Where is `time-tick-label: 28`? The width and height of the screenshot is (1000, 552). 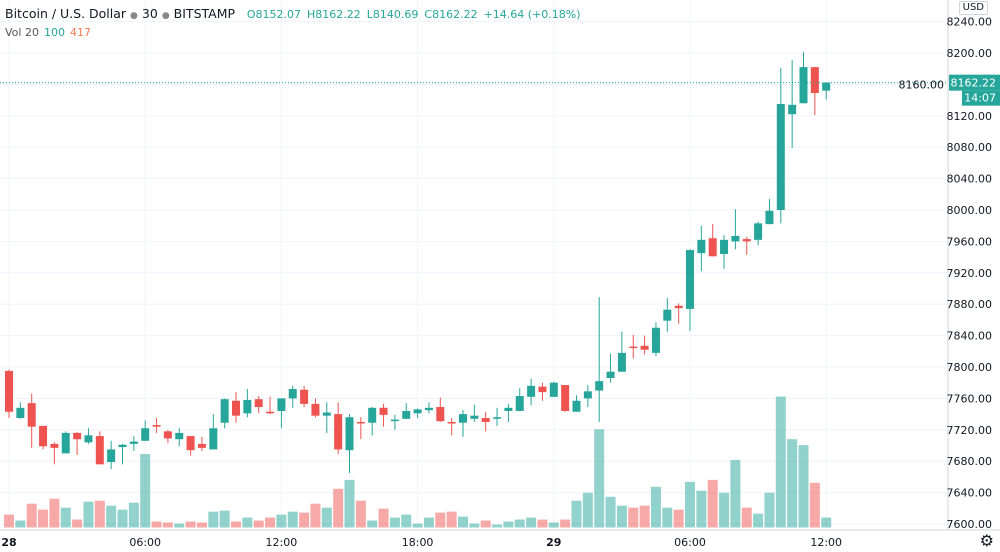
time-tick-label: 28 is located at coordinates (8, 542).